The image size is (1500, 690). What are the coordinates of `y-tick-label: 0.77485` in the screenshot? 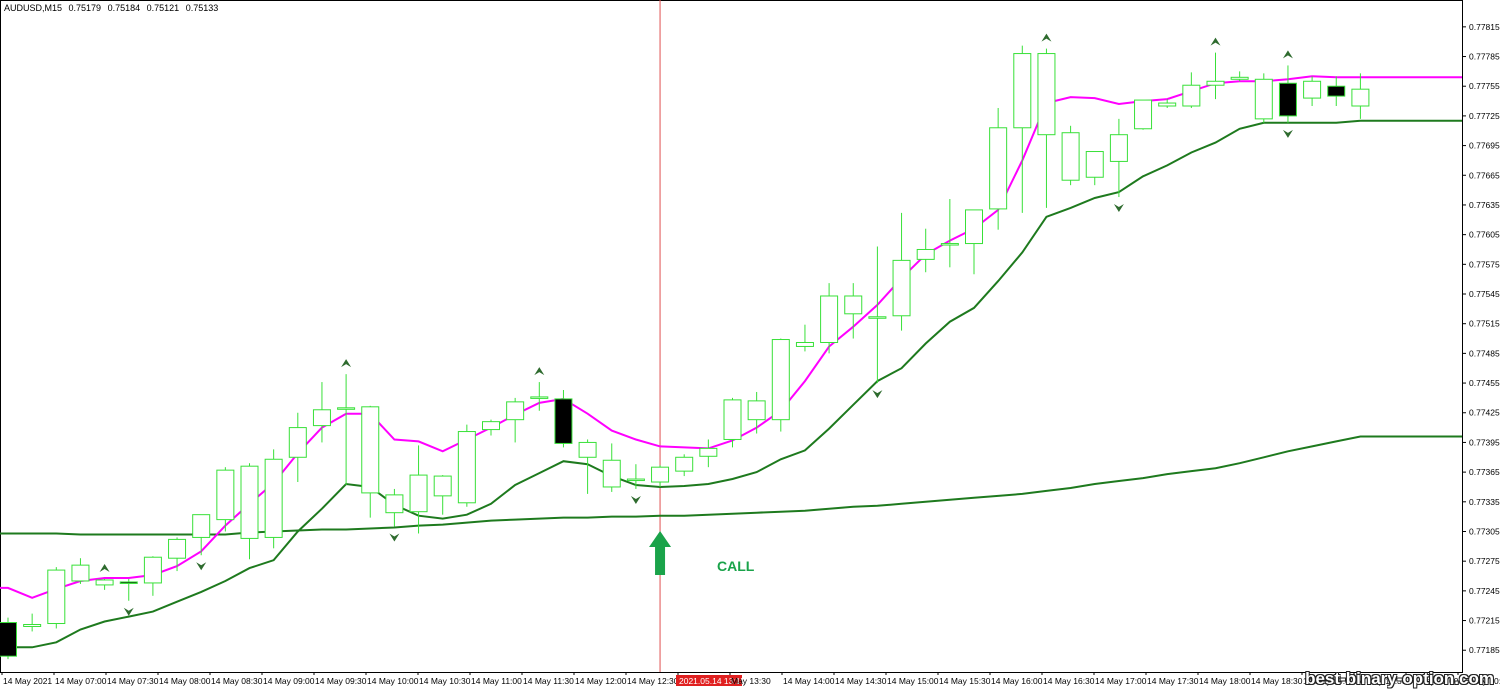 It's located at (1484, 353).